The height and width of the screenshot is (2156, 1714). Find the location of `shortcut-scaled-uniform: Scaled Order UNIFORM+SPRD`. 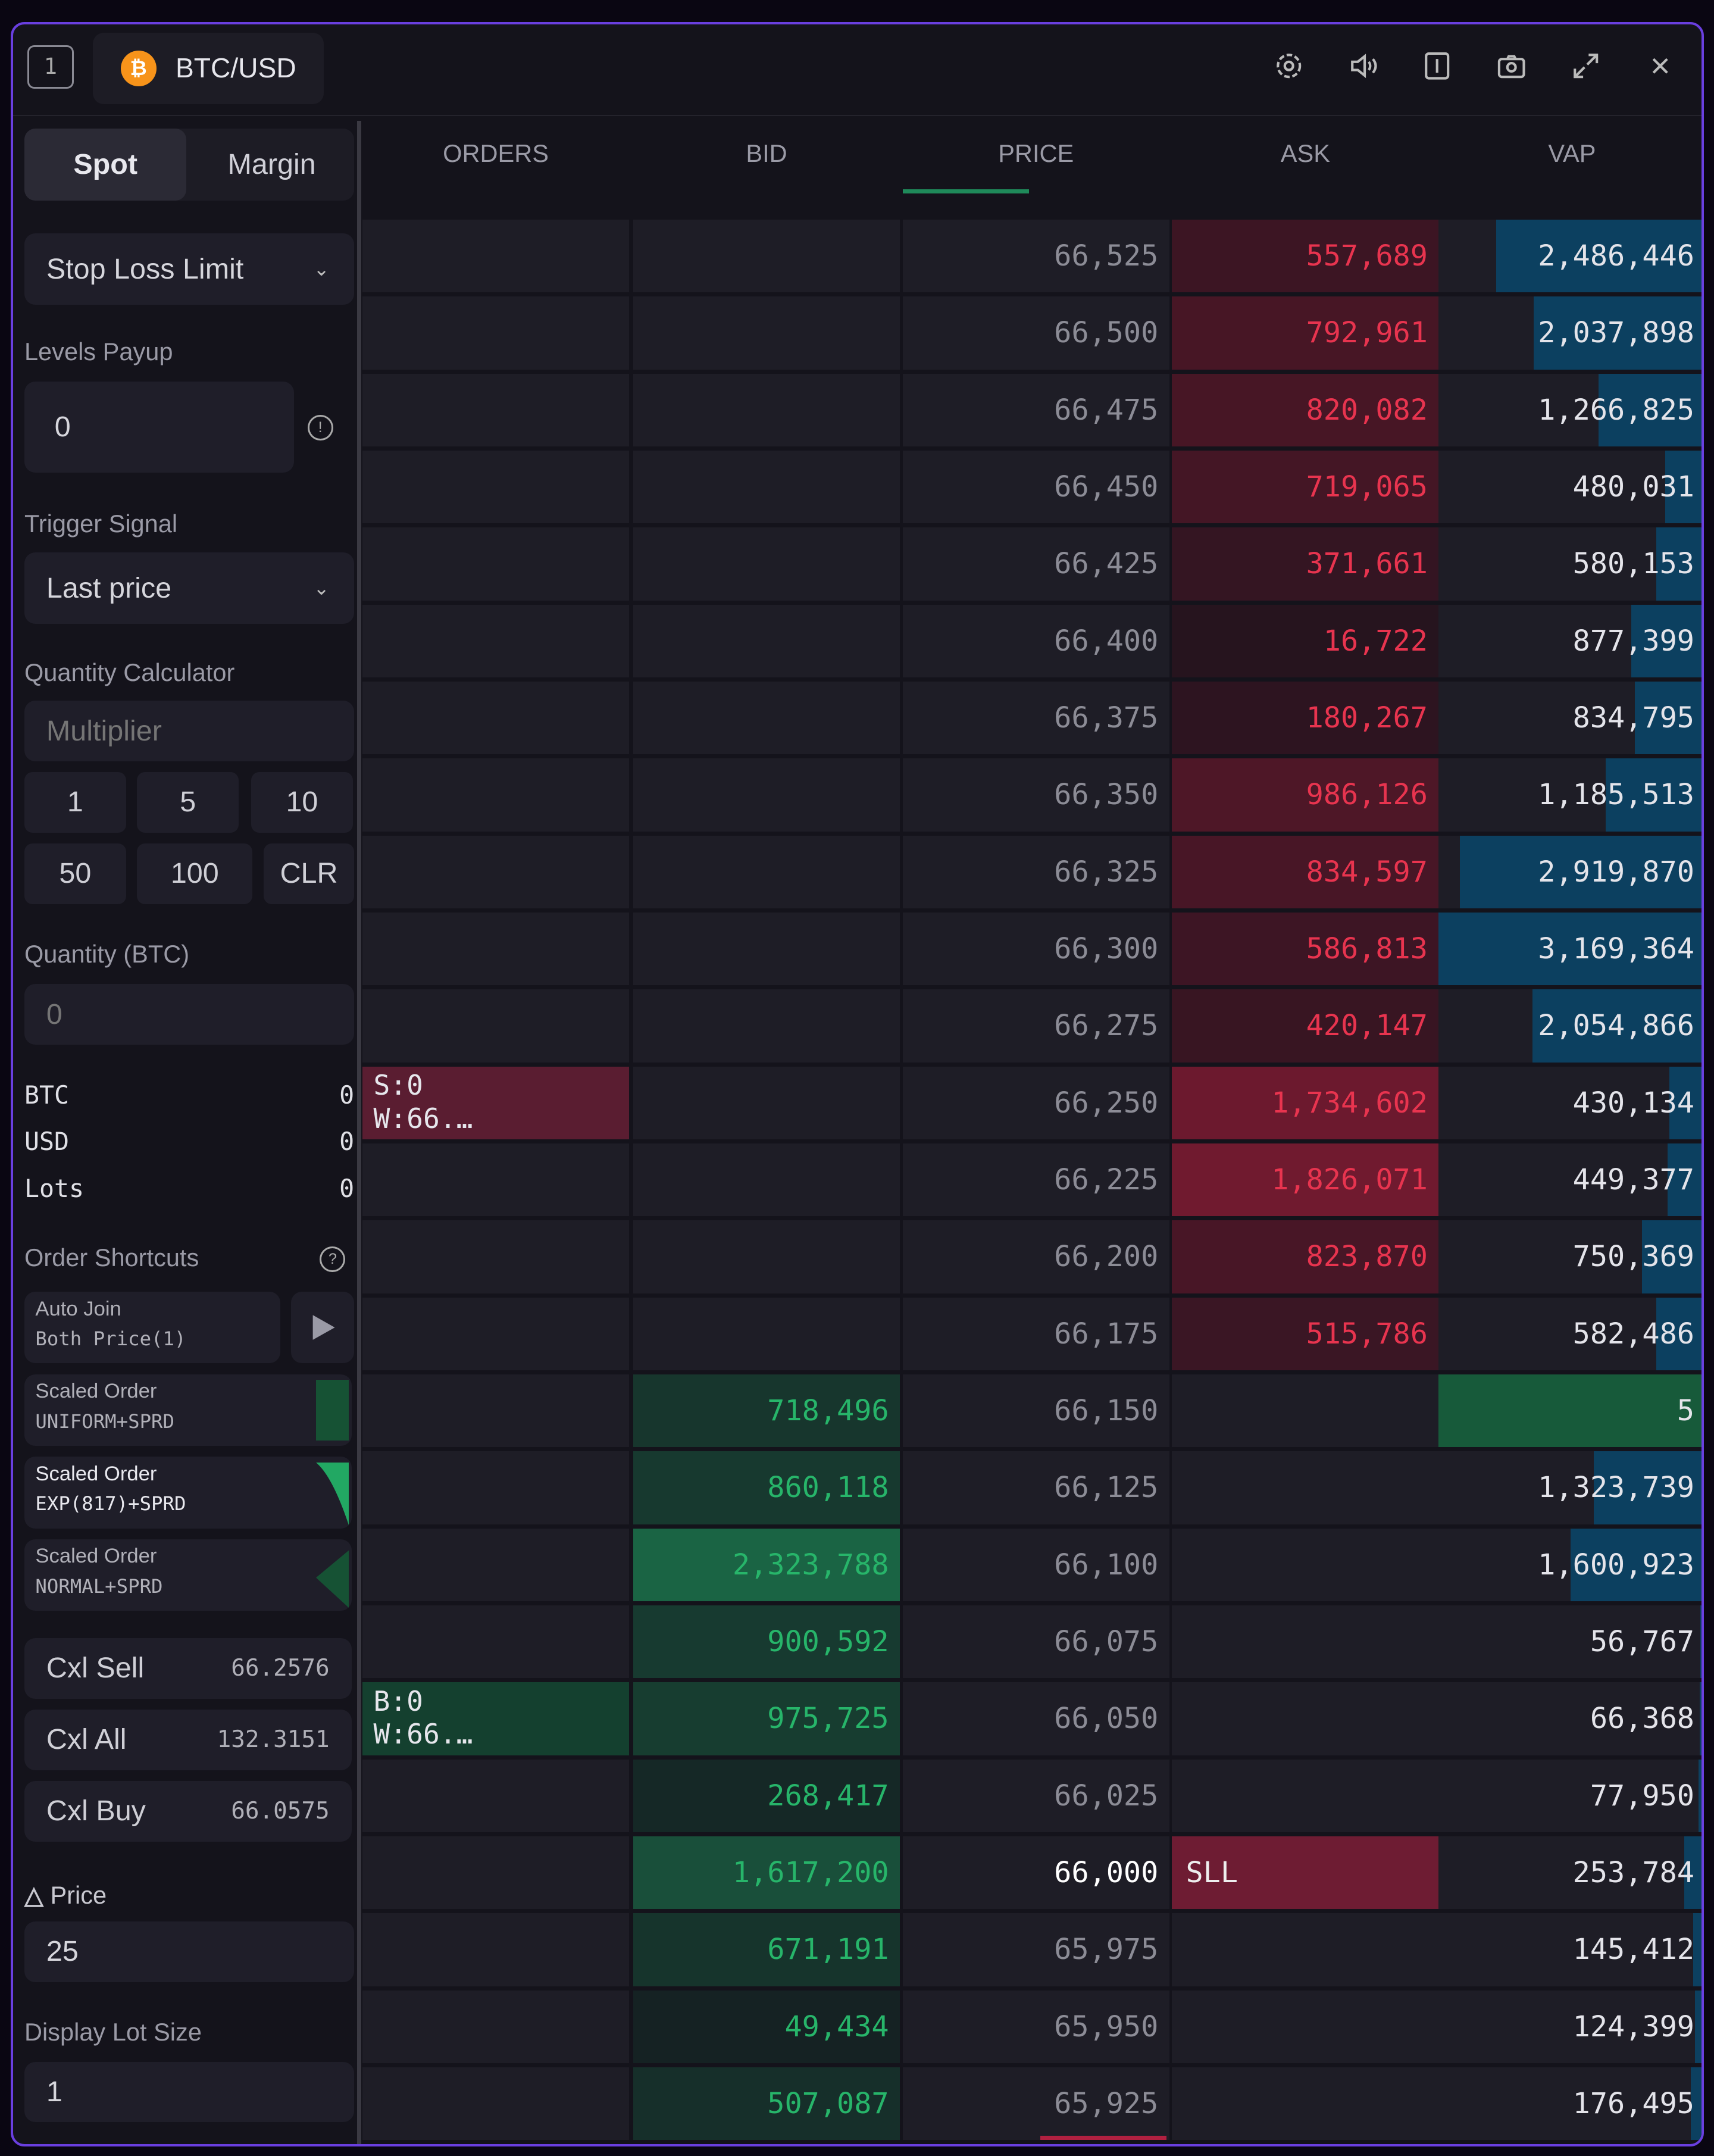

shortcut-scaled-uniform: Scaled Order UNIFORM+SPRD is located at coordinates (188, 1410).